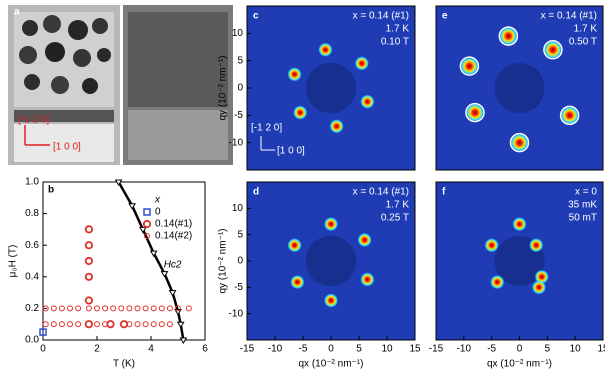 This screenshot has width=605, height=379. I want to click on panel-label: e, so click(445, 16).